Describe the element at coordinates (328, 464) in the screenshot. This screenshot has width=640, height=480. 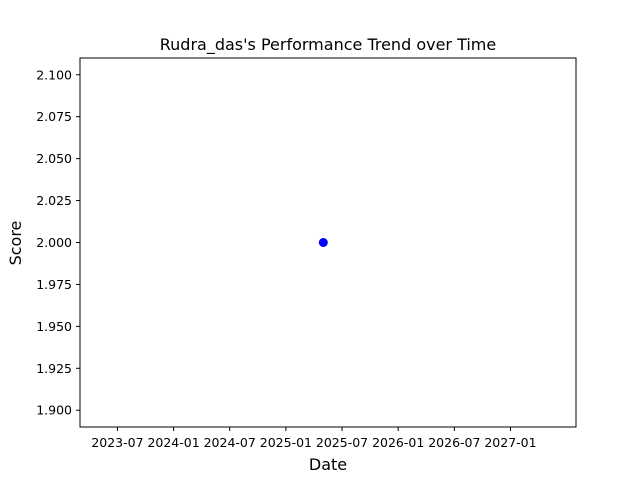
I see `x-axis-title: Date` at that location.